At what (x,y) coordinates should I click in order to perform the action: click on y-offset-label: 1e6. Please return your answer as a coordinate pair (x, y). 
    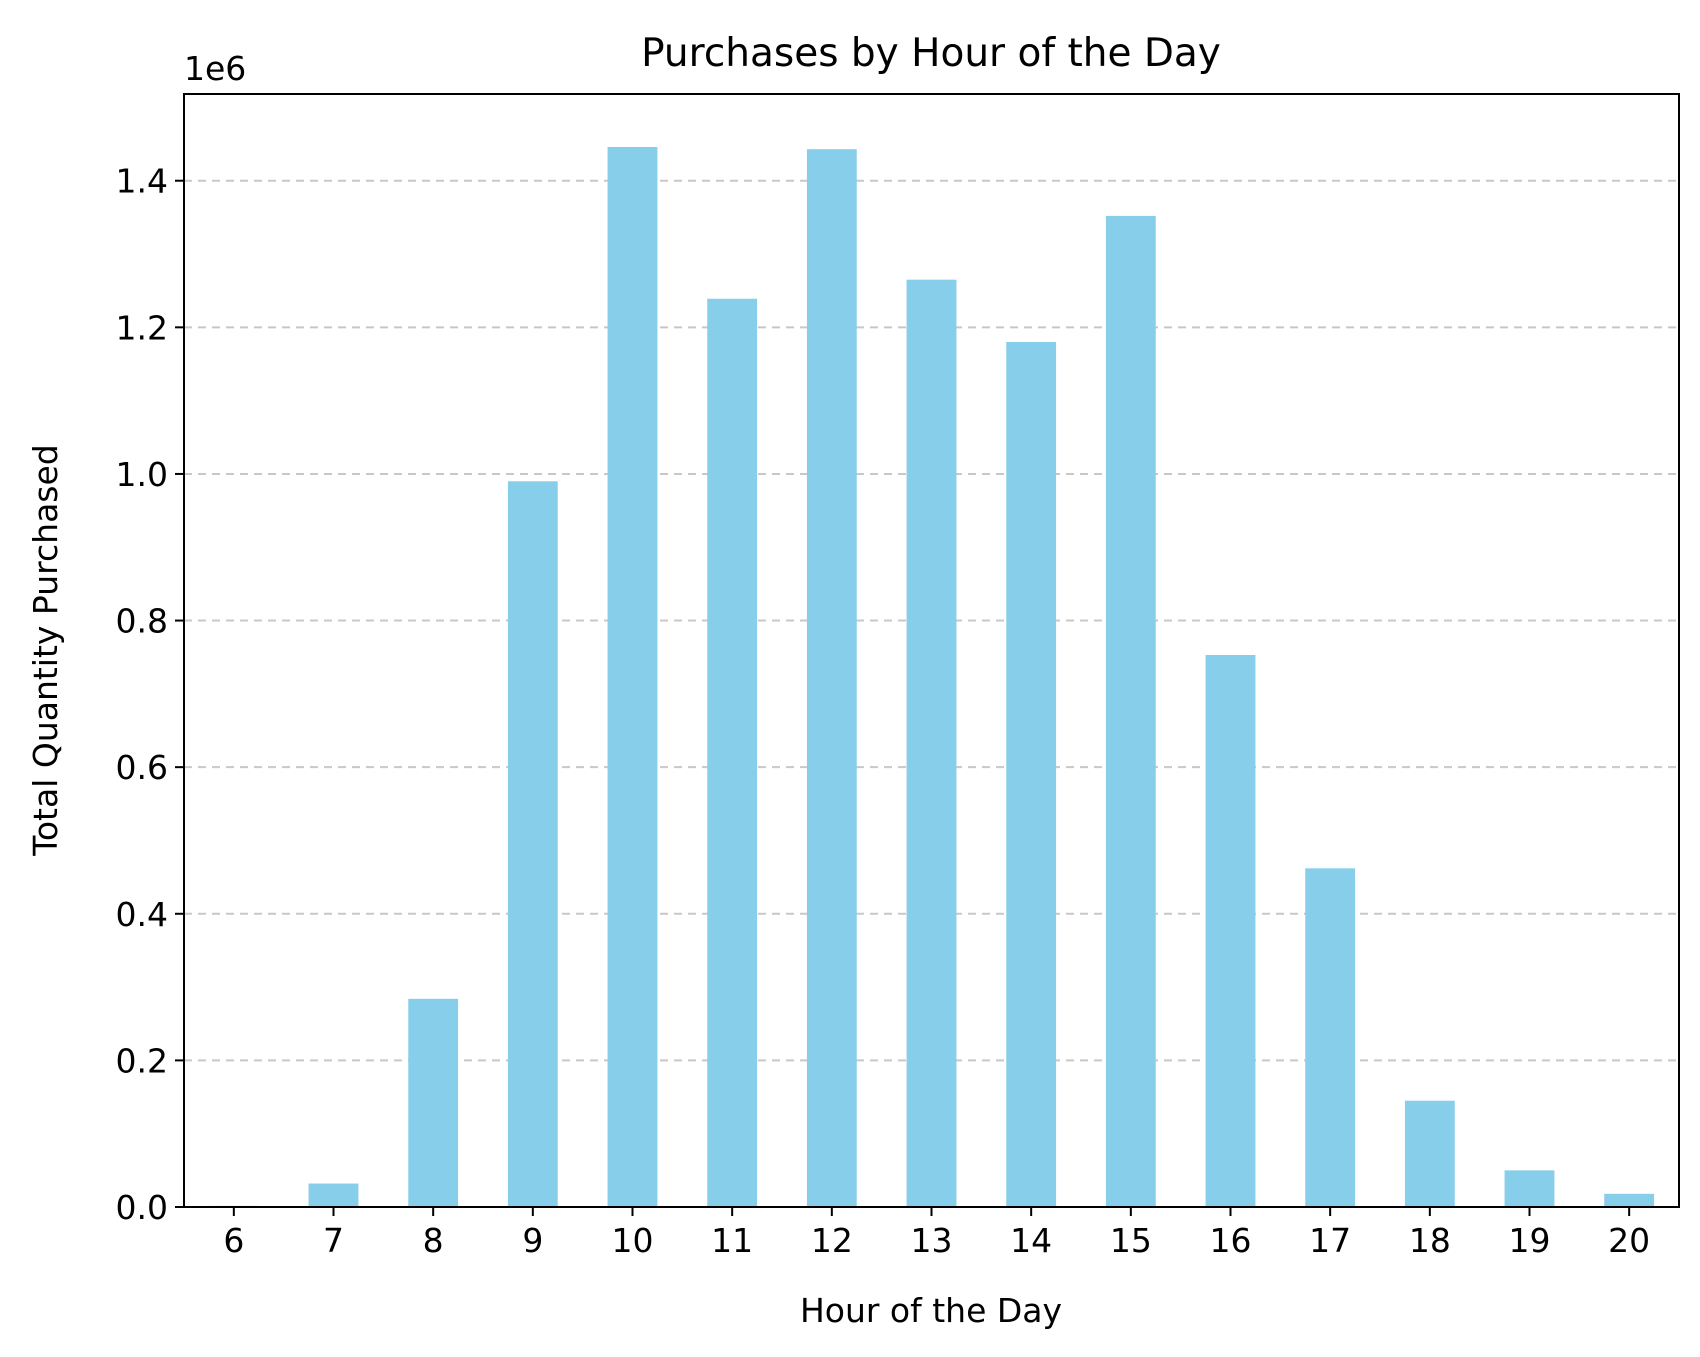
    Looking at the image, I should click on (215, 68).